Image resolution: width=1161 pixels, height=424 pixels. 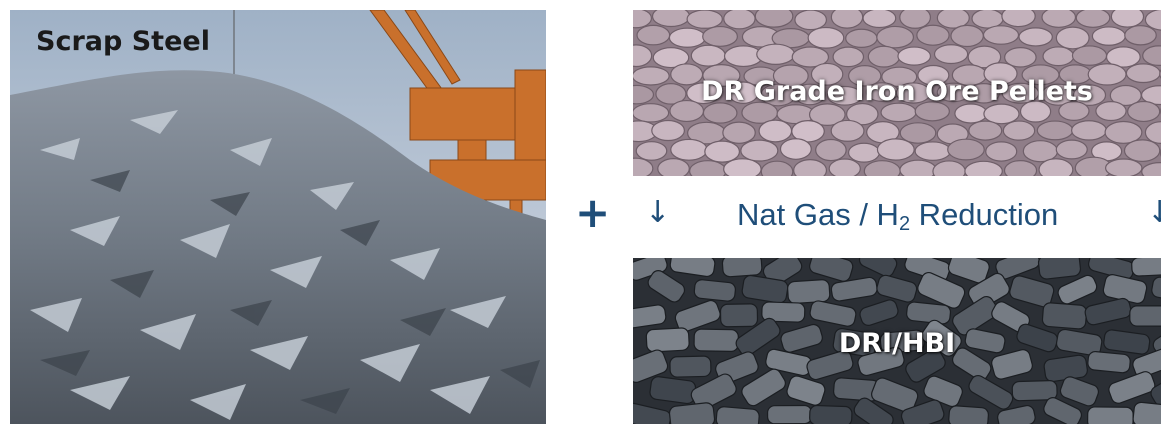 I want to click on iron-ore-pellets-label: DR Grade Iron Ore Pellets, so click(x=897, y=91).